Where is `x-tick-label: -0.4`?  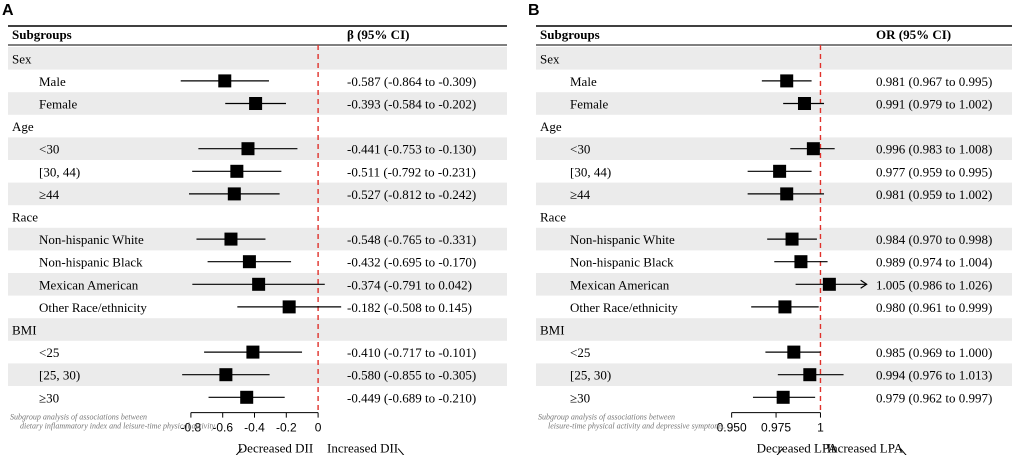 x-tick-label: -0.4 is located at coordinates (254, 428).